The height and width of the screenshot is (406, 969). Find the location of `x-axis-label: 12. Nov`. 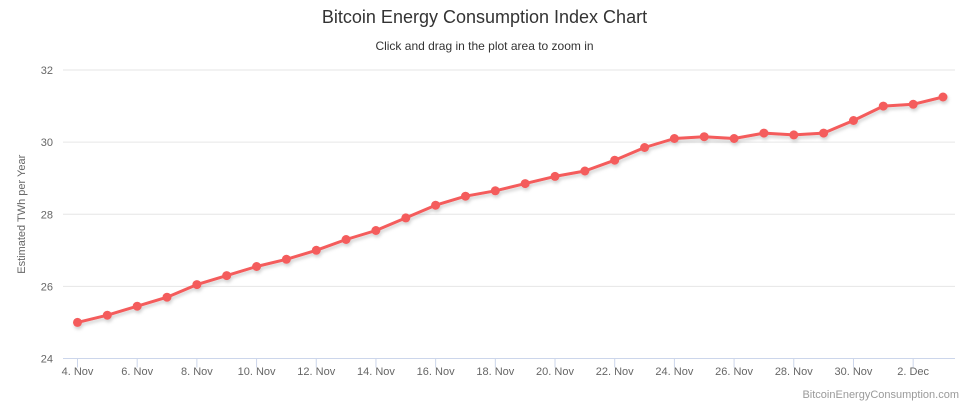

x-axis-label: 12. Nov is located at coordinates (316, 372).